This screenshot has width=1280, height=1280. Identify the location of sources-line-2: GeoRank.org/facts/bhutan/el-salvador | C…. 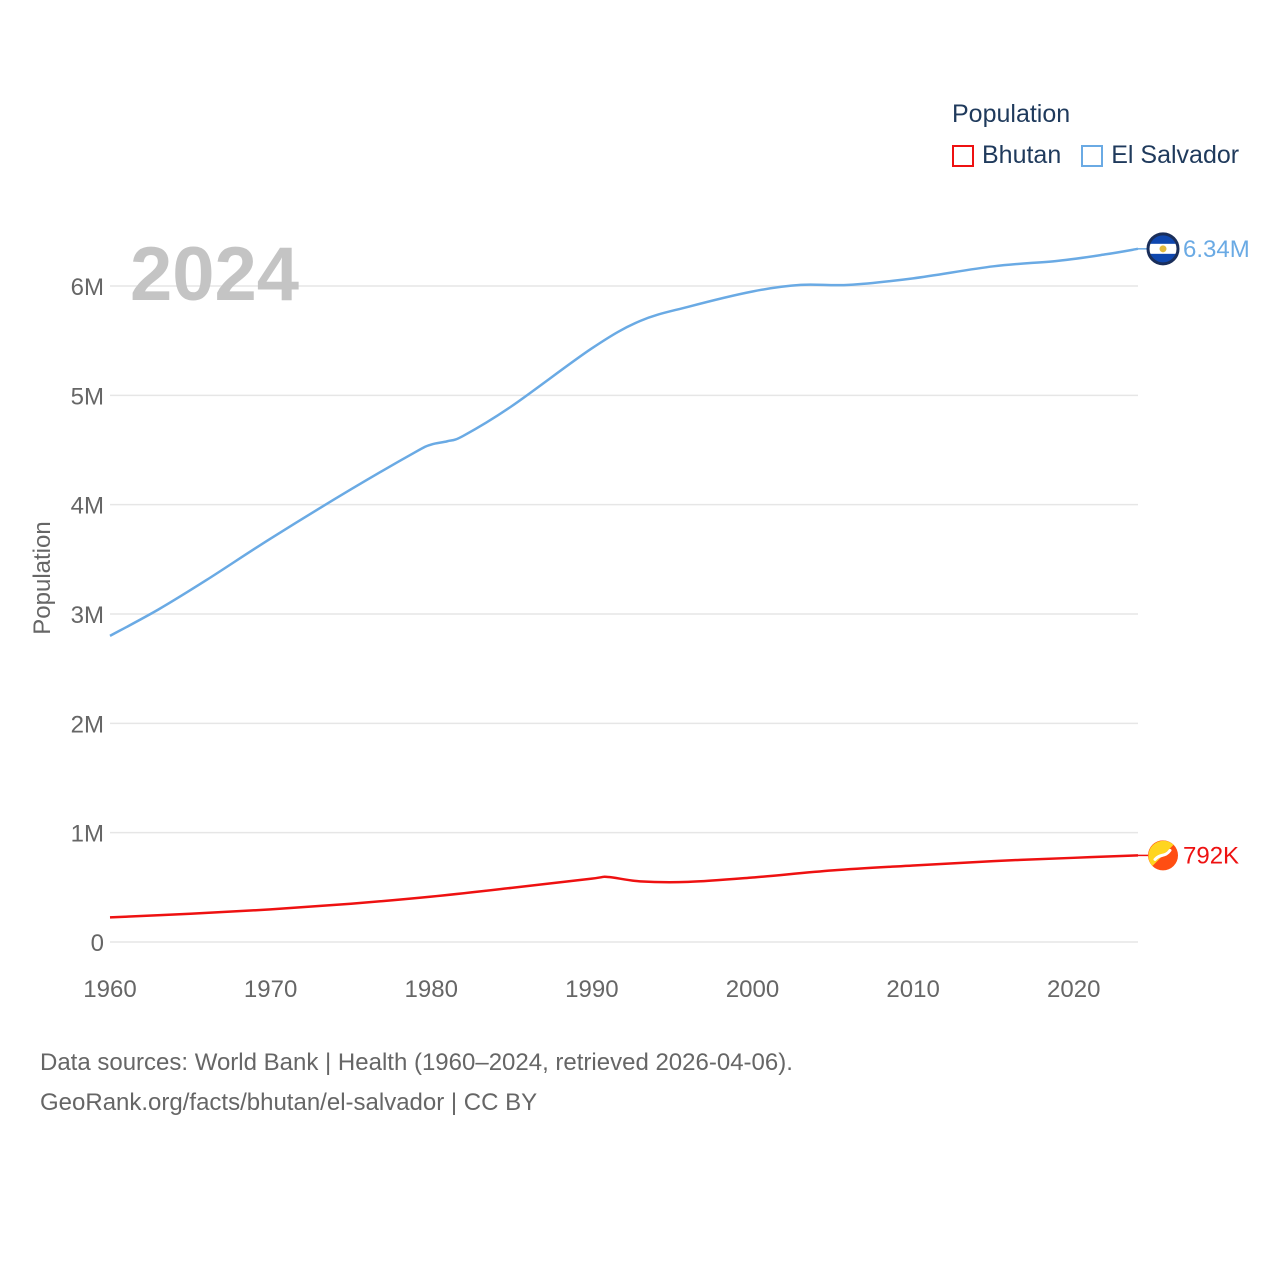
(289, 1102).